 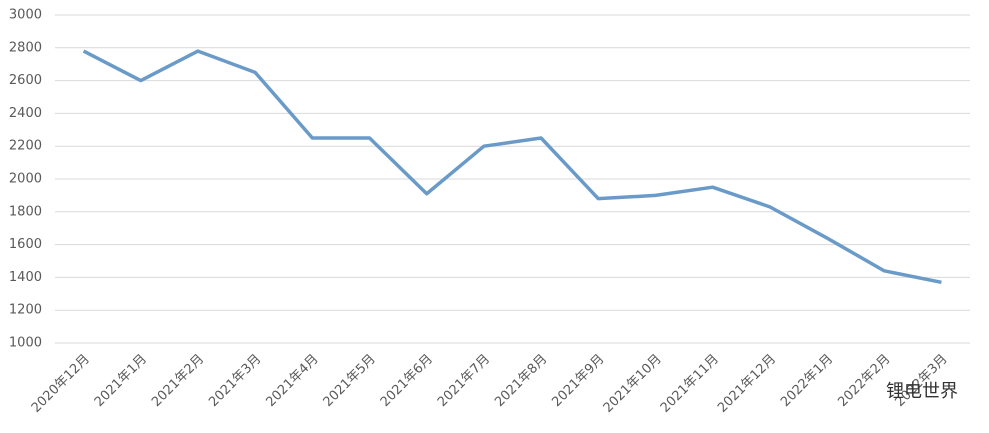 I want to click on y-tick-label: 2200, so click(x=25, y=146).